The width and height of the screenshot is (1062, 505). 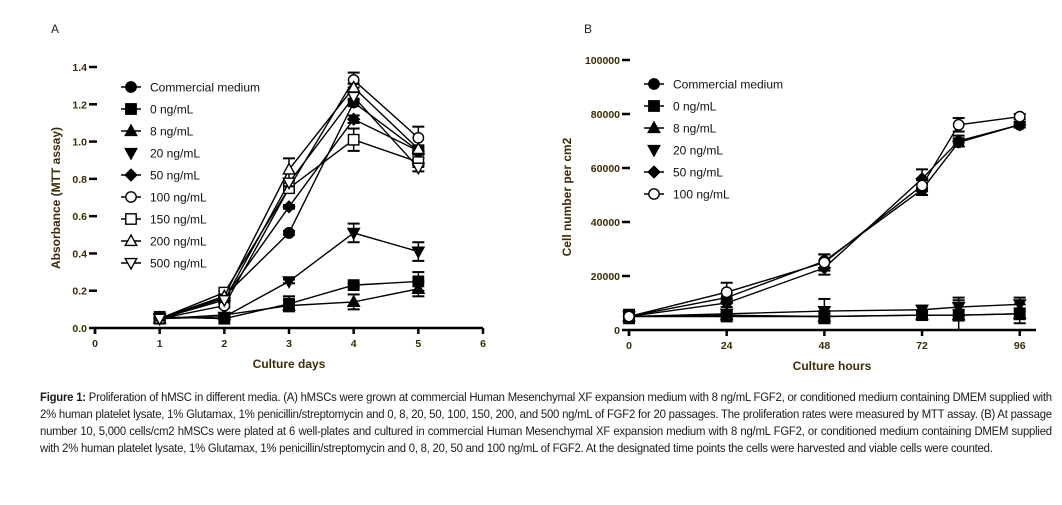 What do you see at coordinates (172, 132) in the screenshot?
I see `legend-label: 8 ng/mL` at bounding box center [172, 132].